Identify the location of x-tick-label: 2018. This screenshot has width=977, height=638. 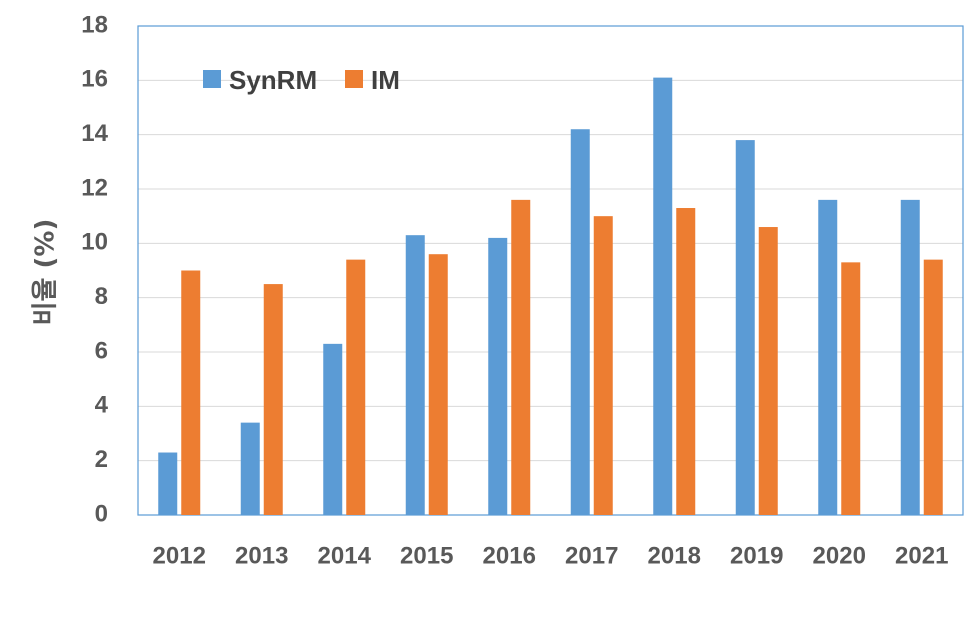
(674, 555).